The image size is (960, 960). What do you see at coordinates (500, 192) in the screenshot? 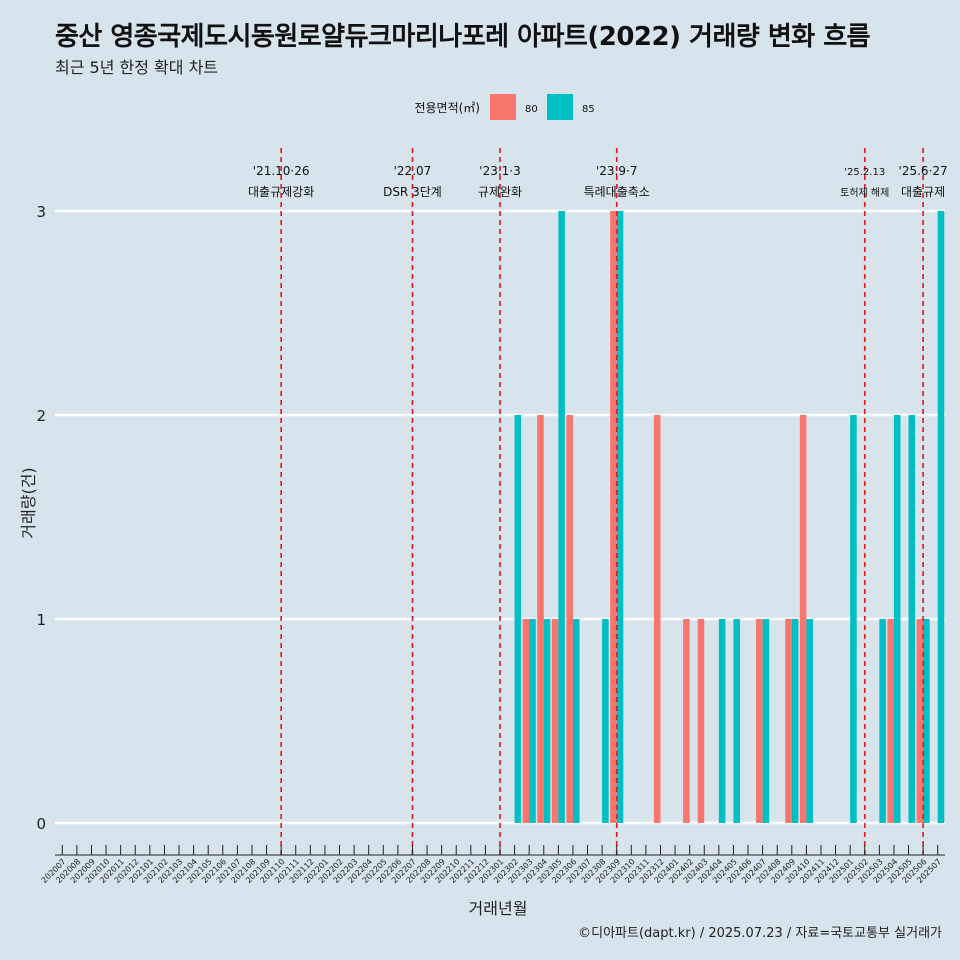
I see `event-name-label: 규제완화` at bounding box center [500, 192].